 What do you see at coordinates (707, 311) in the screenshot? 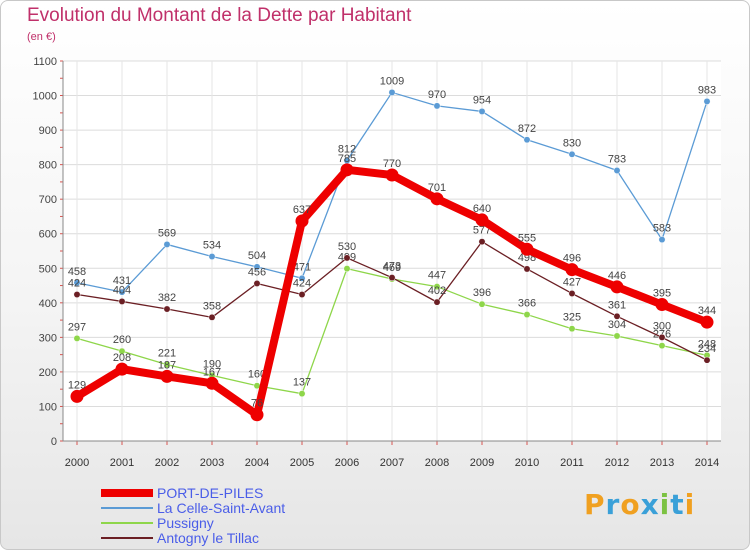
I see `data-label: 344` at bounding box center [707, 311].